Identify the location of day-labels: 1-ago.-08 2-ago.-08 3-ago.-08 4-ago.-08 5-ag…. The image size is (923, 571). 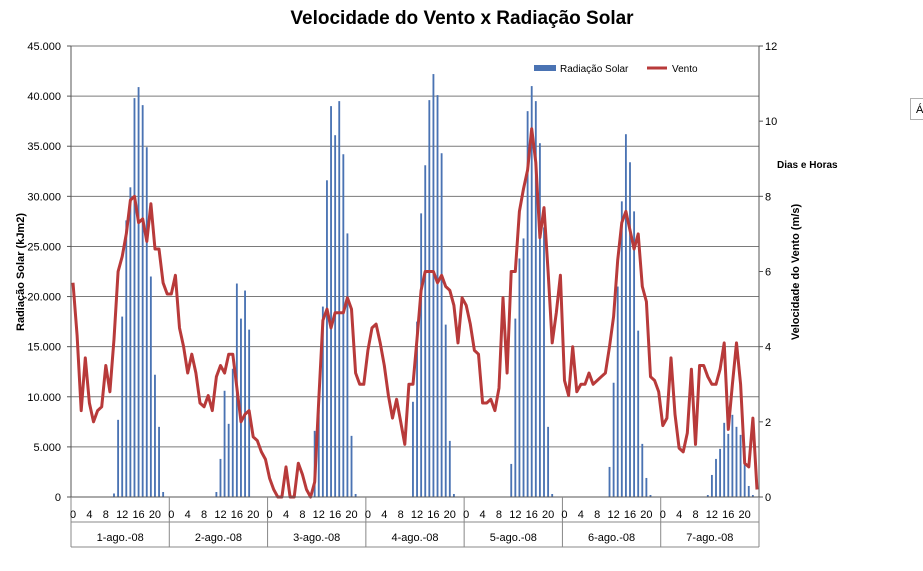
(415, 538).